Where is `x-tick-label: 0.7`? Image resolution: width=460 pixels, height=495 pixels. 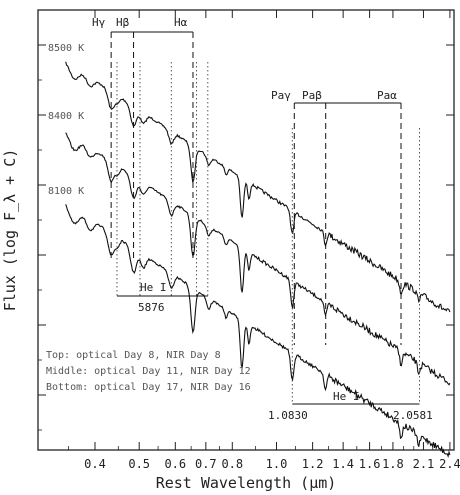
x-tick-label: 0.7 is located at coordinates (206, 464).